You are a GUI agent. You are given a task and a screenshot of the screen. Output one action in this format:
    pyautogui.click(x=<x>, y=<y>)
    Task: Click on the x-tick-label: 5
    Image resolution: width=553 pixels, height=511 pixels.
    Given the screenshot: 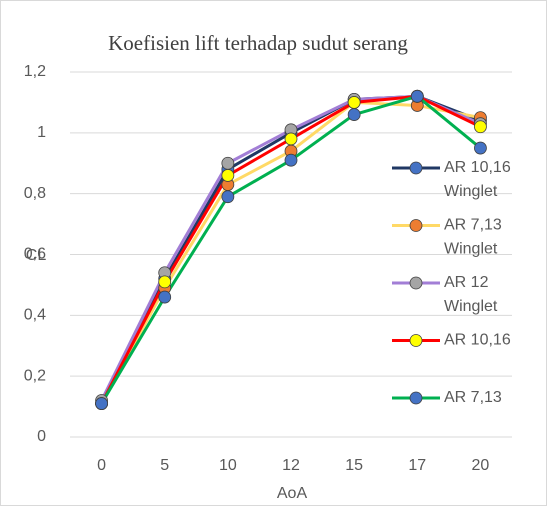 What is the action you would take?
    pyautogui.click(x=164, y=465)
    